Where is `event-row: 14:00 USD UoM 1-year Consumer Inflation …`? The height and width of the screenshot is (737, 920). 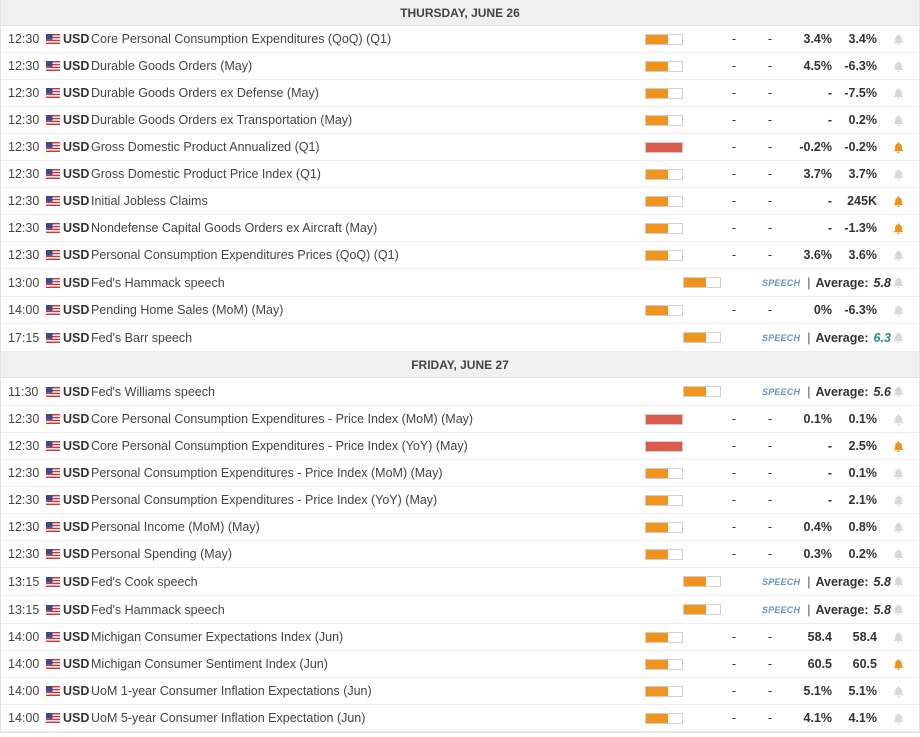
event-row: 14:00 USD UoM 1-year Consumer Inflation … is located at coordinates (460, 691).